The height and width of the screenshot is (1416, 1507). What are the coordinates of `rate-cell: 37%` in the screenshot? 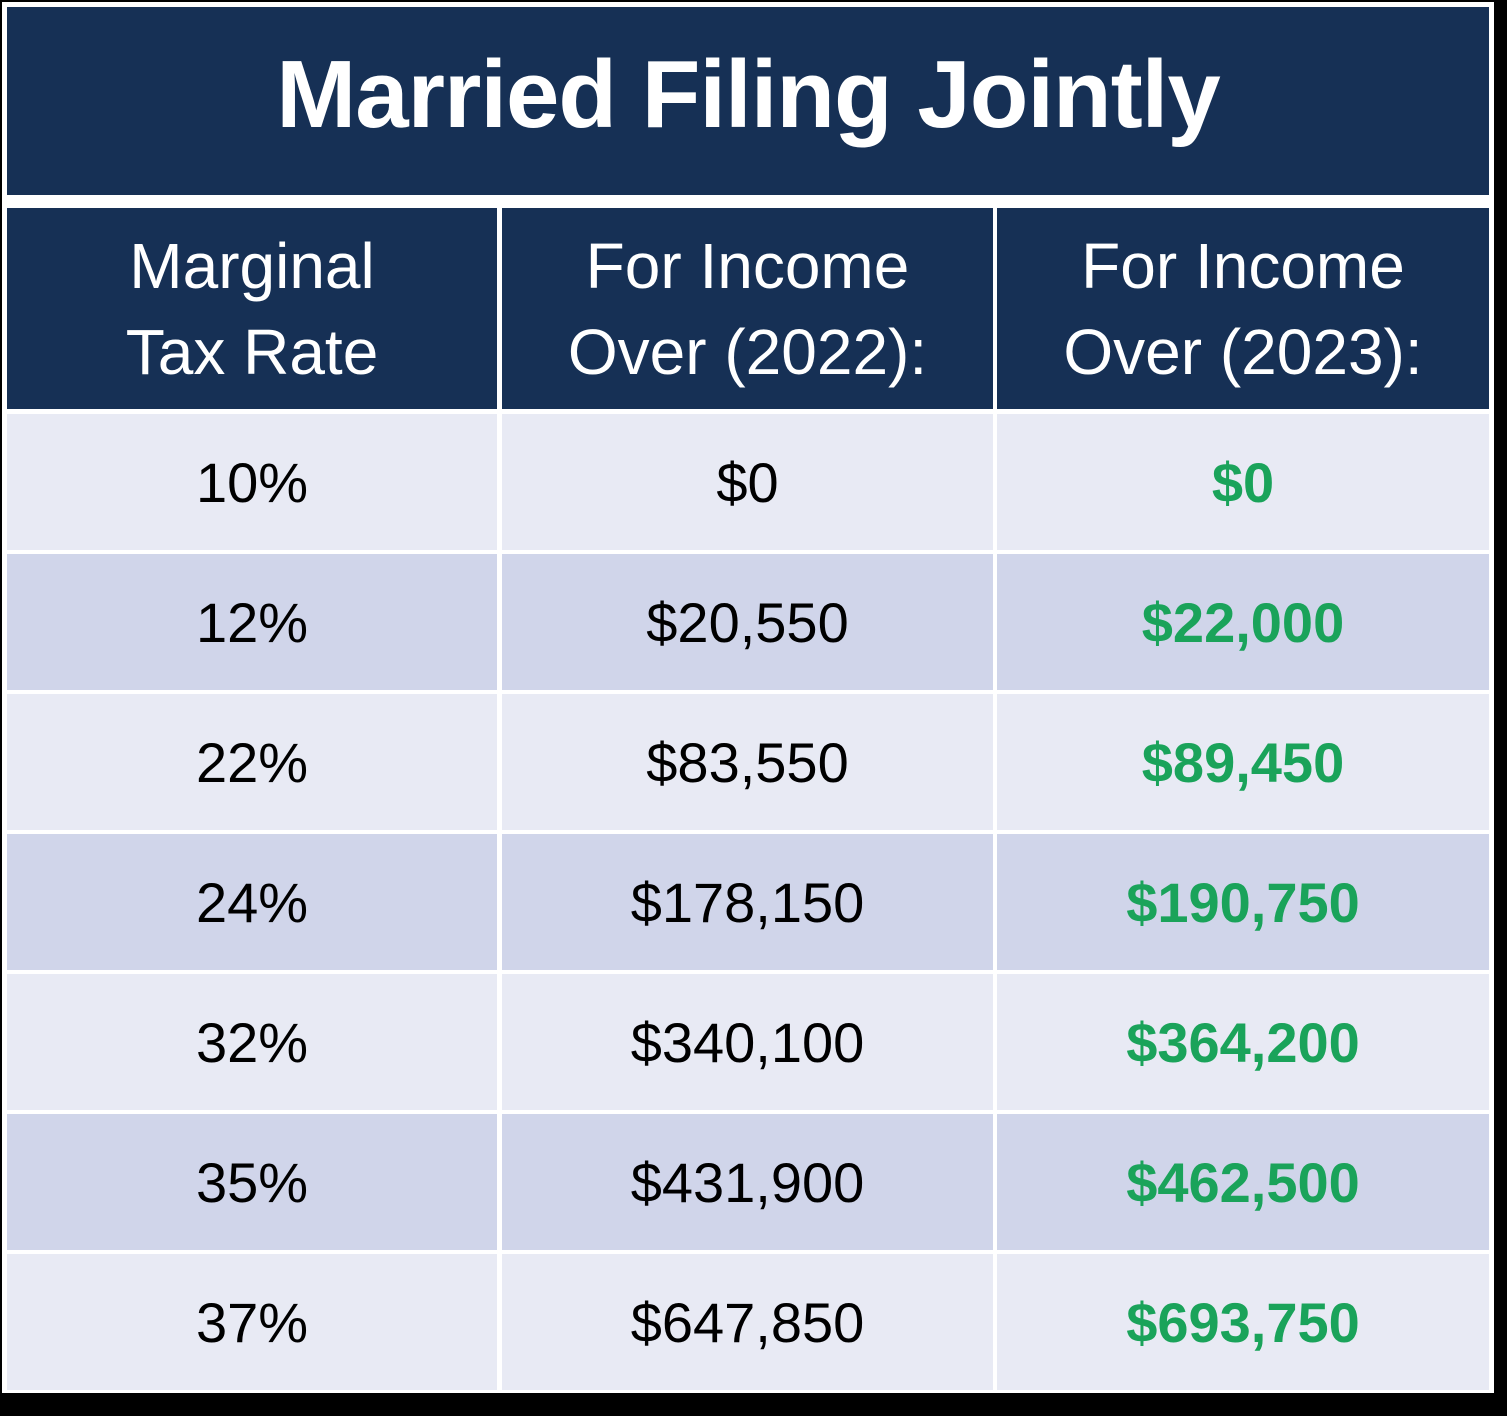 It's located at (252, 1322).